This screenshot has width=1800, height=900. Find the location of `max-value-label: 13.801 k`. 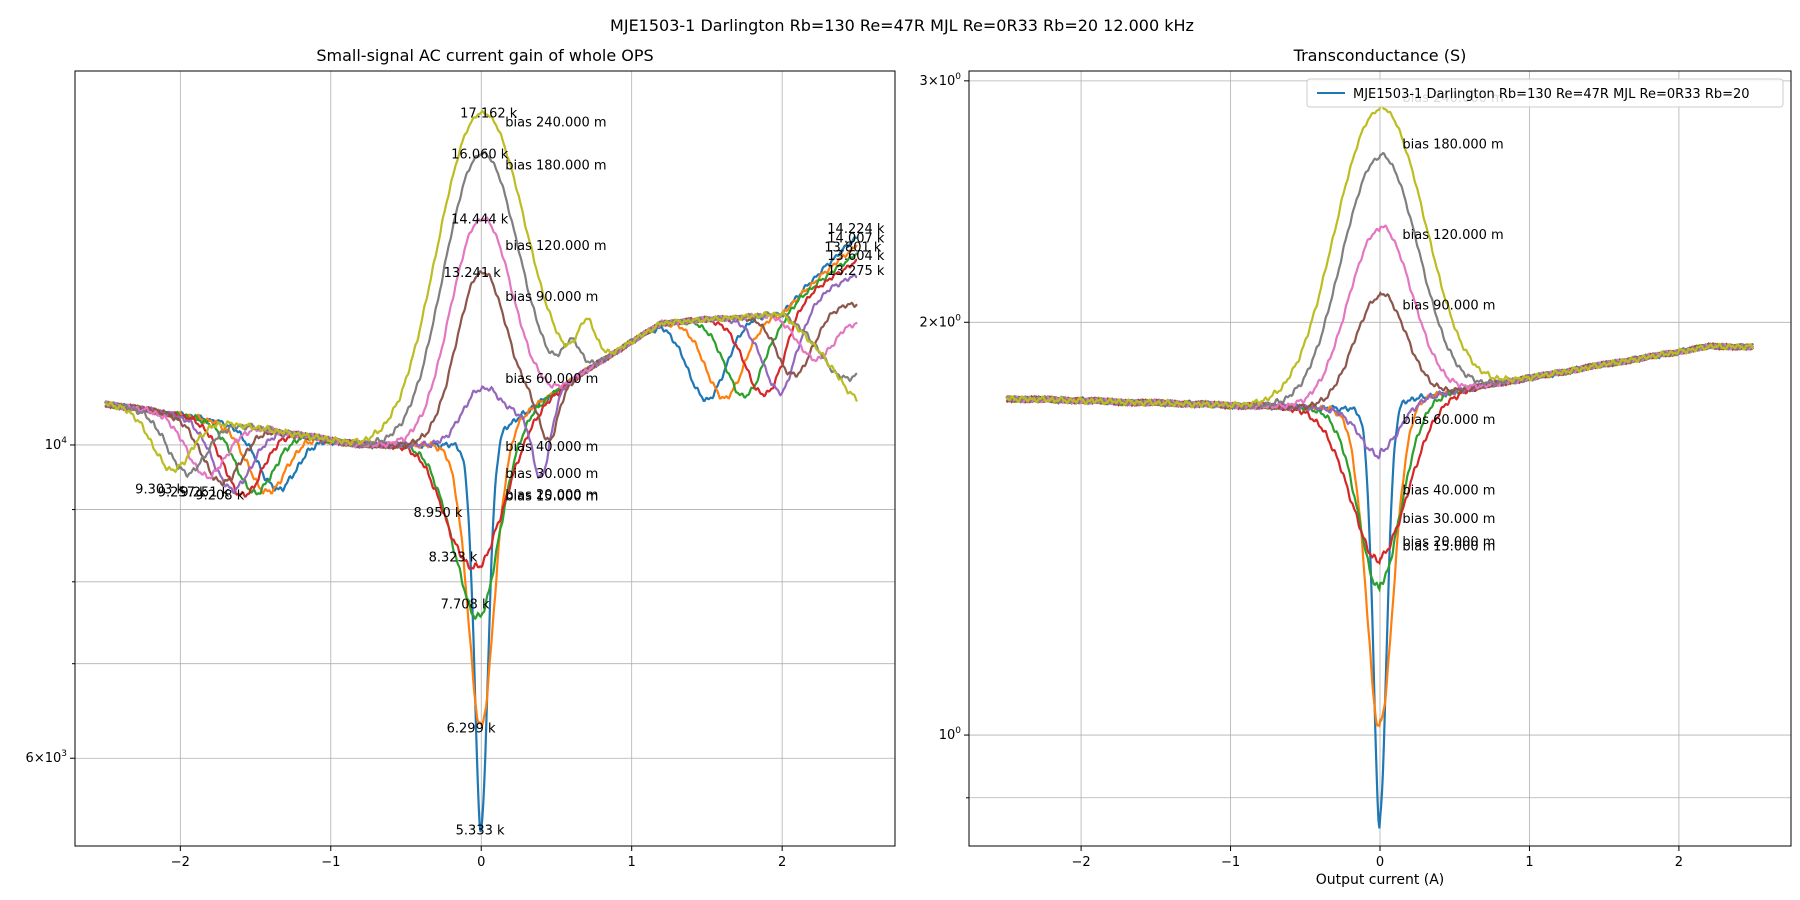

max-value-label: 13.801 k is located at coordinates (853, 247).